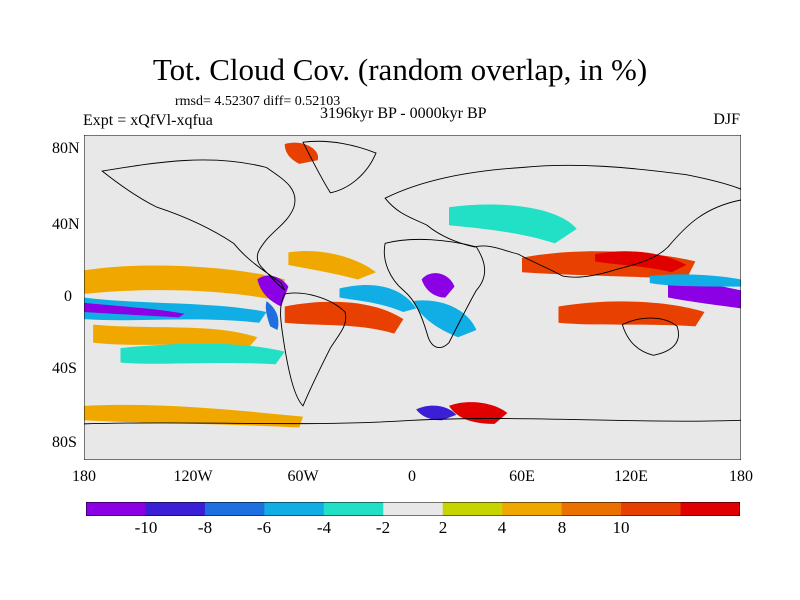 The image size is (800, 600). Describe the element at coordinates (383, 527) in the screenshot. I see `colorbar-label-minus2: -2` at that location.